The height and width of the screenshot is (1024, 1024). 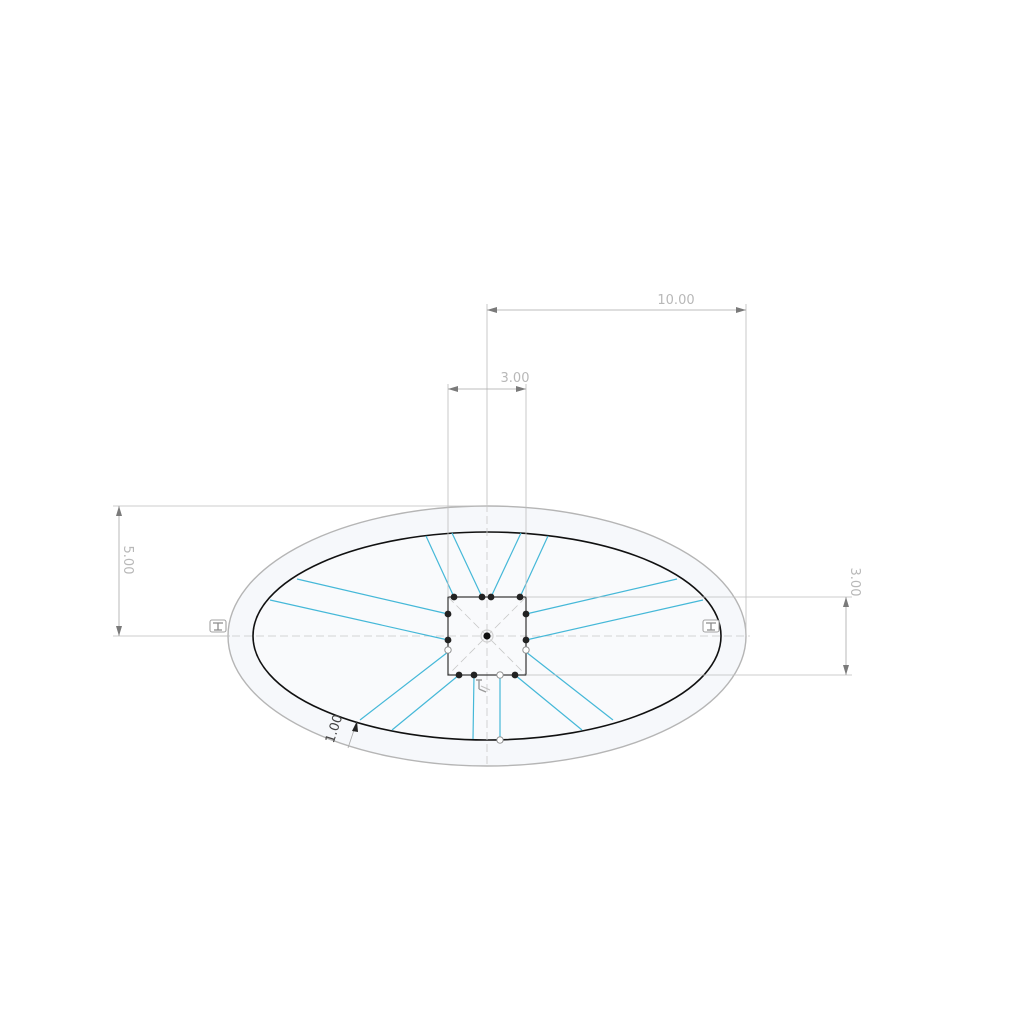 I want to click on sketch-points, so click(x=487, y=668).